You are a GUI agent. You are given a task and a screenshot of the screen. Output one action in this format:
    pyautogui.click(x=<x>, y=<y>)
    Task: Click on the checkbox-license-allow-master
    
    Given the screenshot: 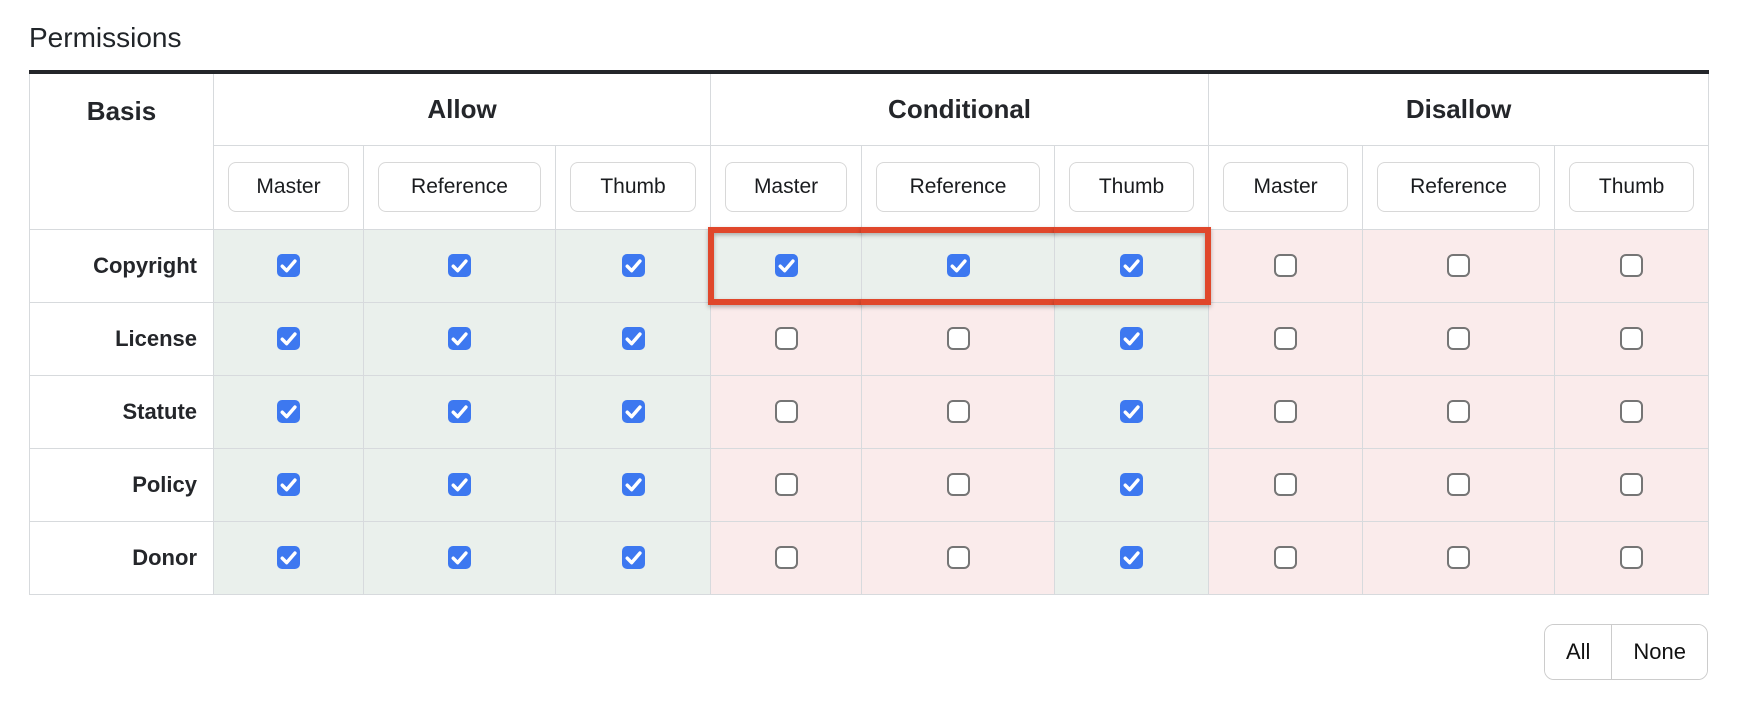 What is the action you would take?
    pyautogui.click(x=288, y=338)
    